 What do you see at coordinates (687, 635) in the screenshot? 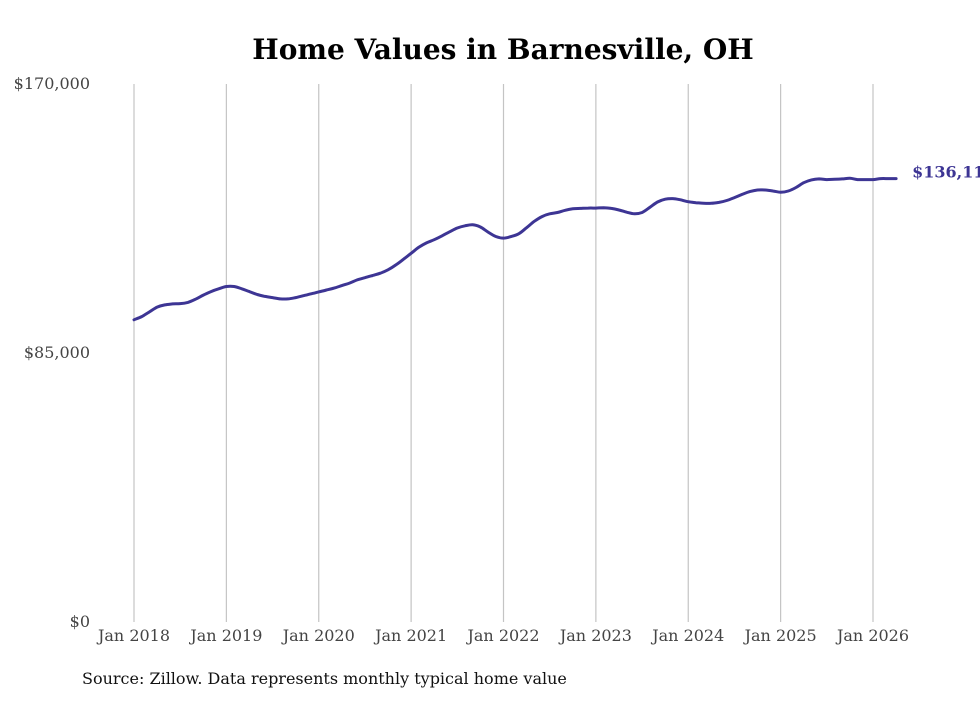
I see `x-tick-label: Jan 2024` at bounding box center [687, 635].